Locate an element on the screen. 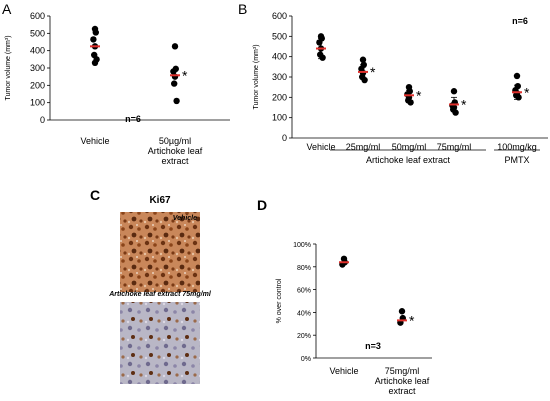 The image size is (550, 401). category-label: 50µg/ml is located at coordinates (175, 141).